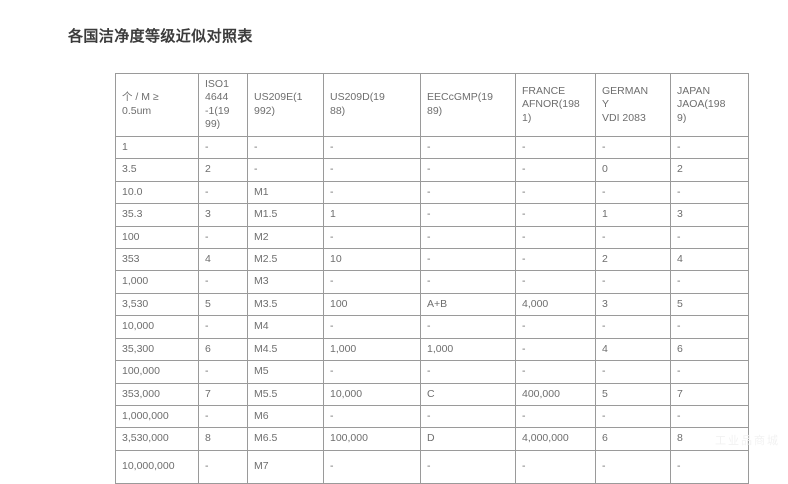 The image size is (788, 484). What do you see at coordinates (160, 36) in the screenshot?
I see `page-title: 各国洁净度等级近似对照表` at bounding box center [160, 36].